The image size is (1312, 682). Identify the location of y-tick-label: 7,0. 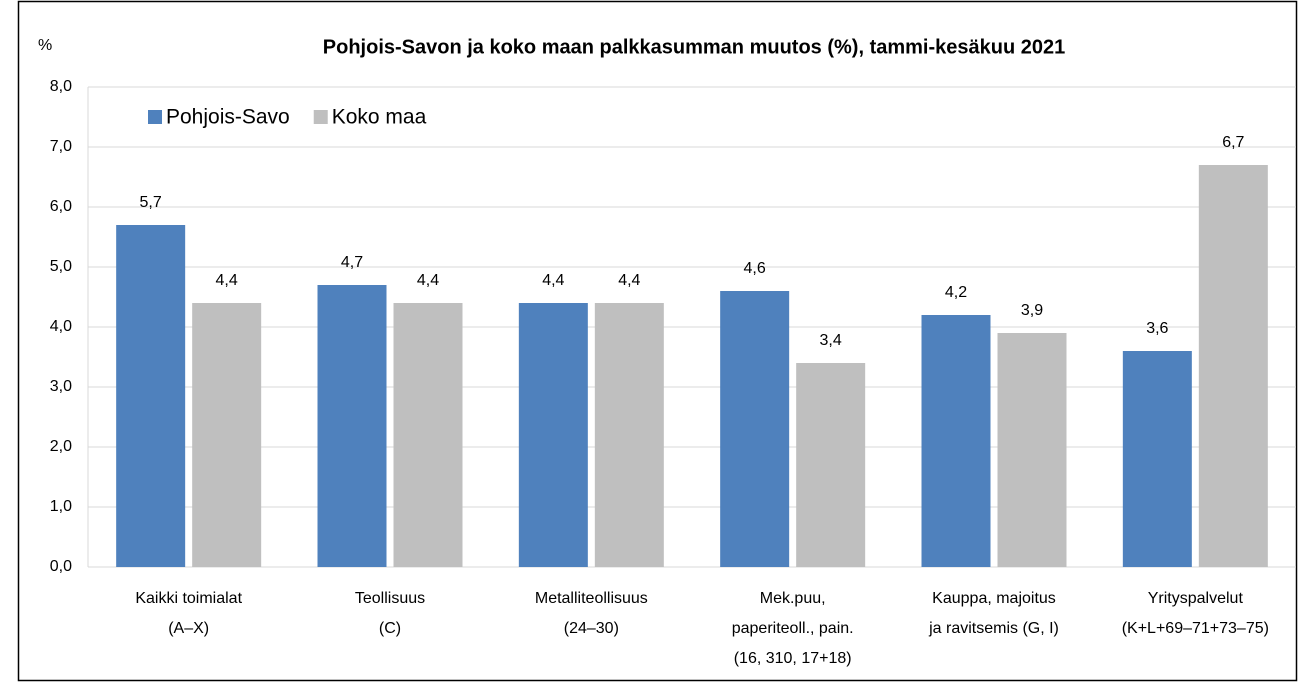
(61, 146).